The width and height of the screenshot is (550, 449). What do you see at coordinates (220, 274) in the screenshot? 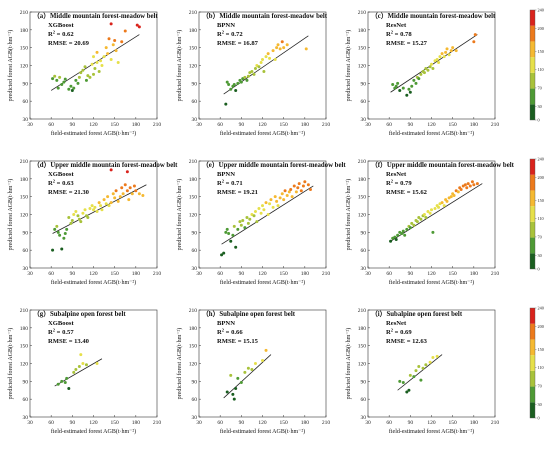
I see `panel-4-xtick-label: 60` at bounding box center [220, 274].